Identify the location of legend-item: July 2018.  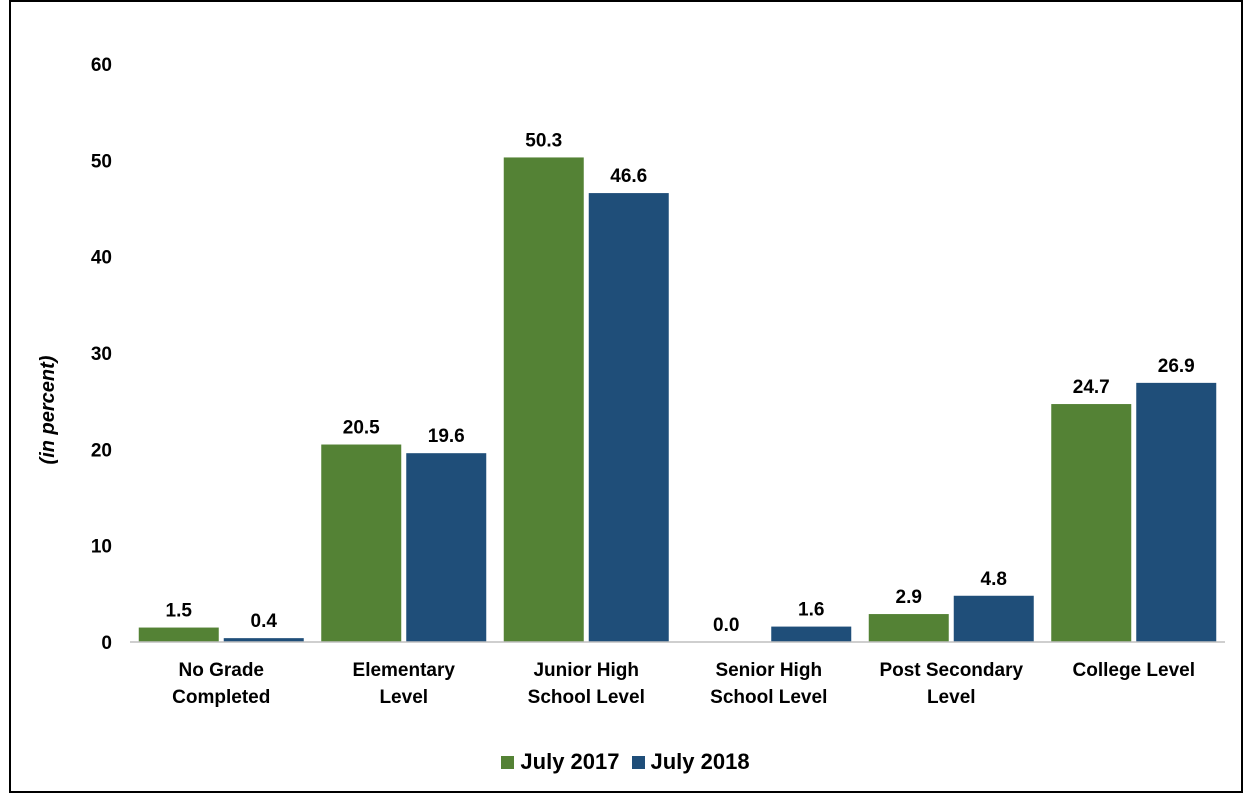
(690, 762).